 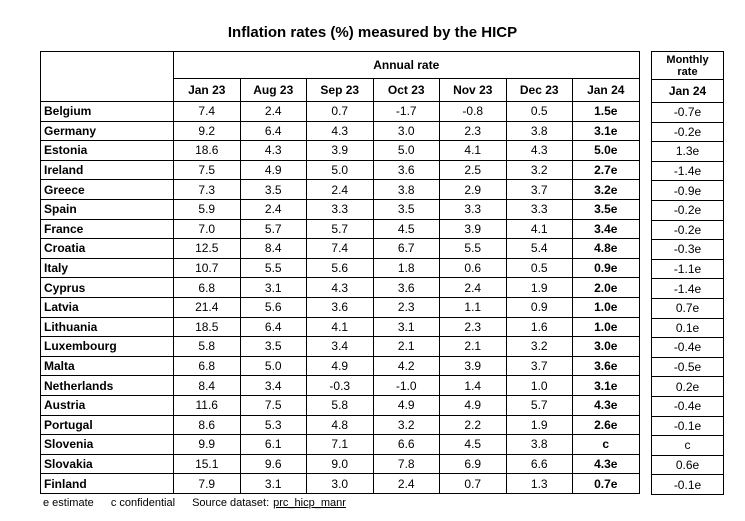 I want to click on value-cell: 12.5, so click(x=207, y=248).